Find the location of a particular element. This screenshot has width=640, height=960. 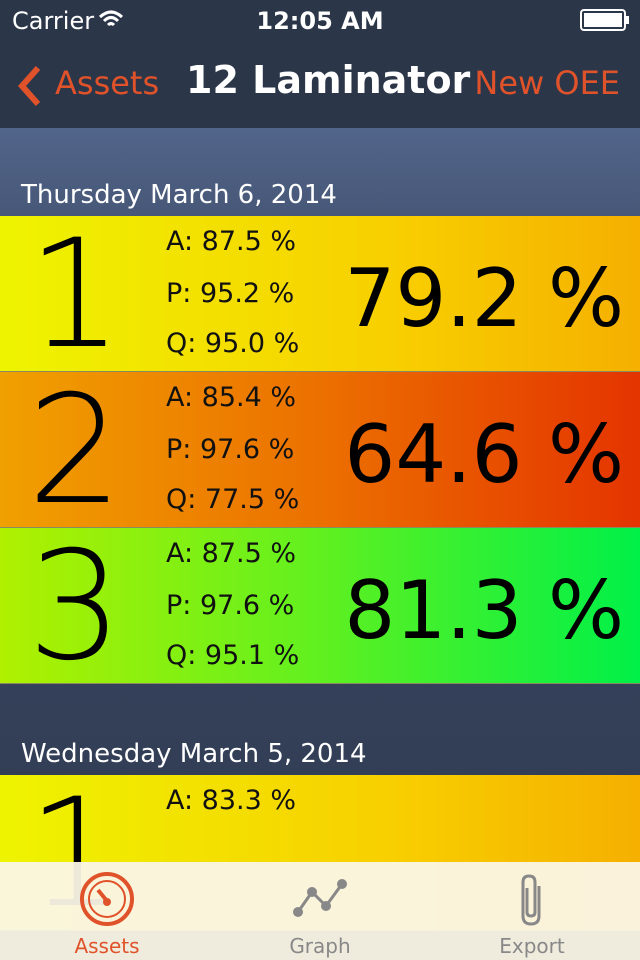

wifi-icon is located at coordinates (111, 18).